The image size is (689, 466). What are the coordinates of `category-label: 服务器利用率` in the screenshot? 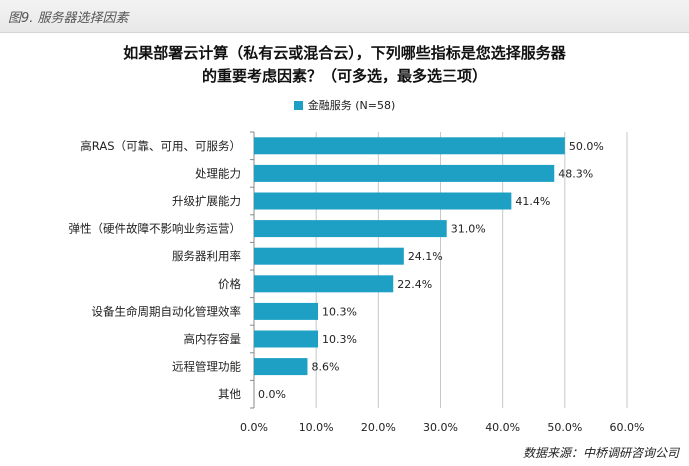 It's located at (206, 256).